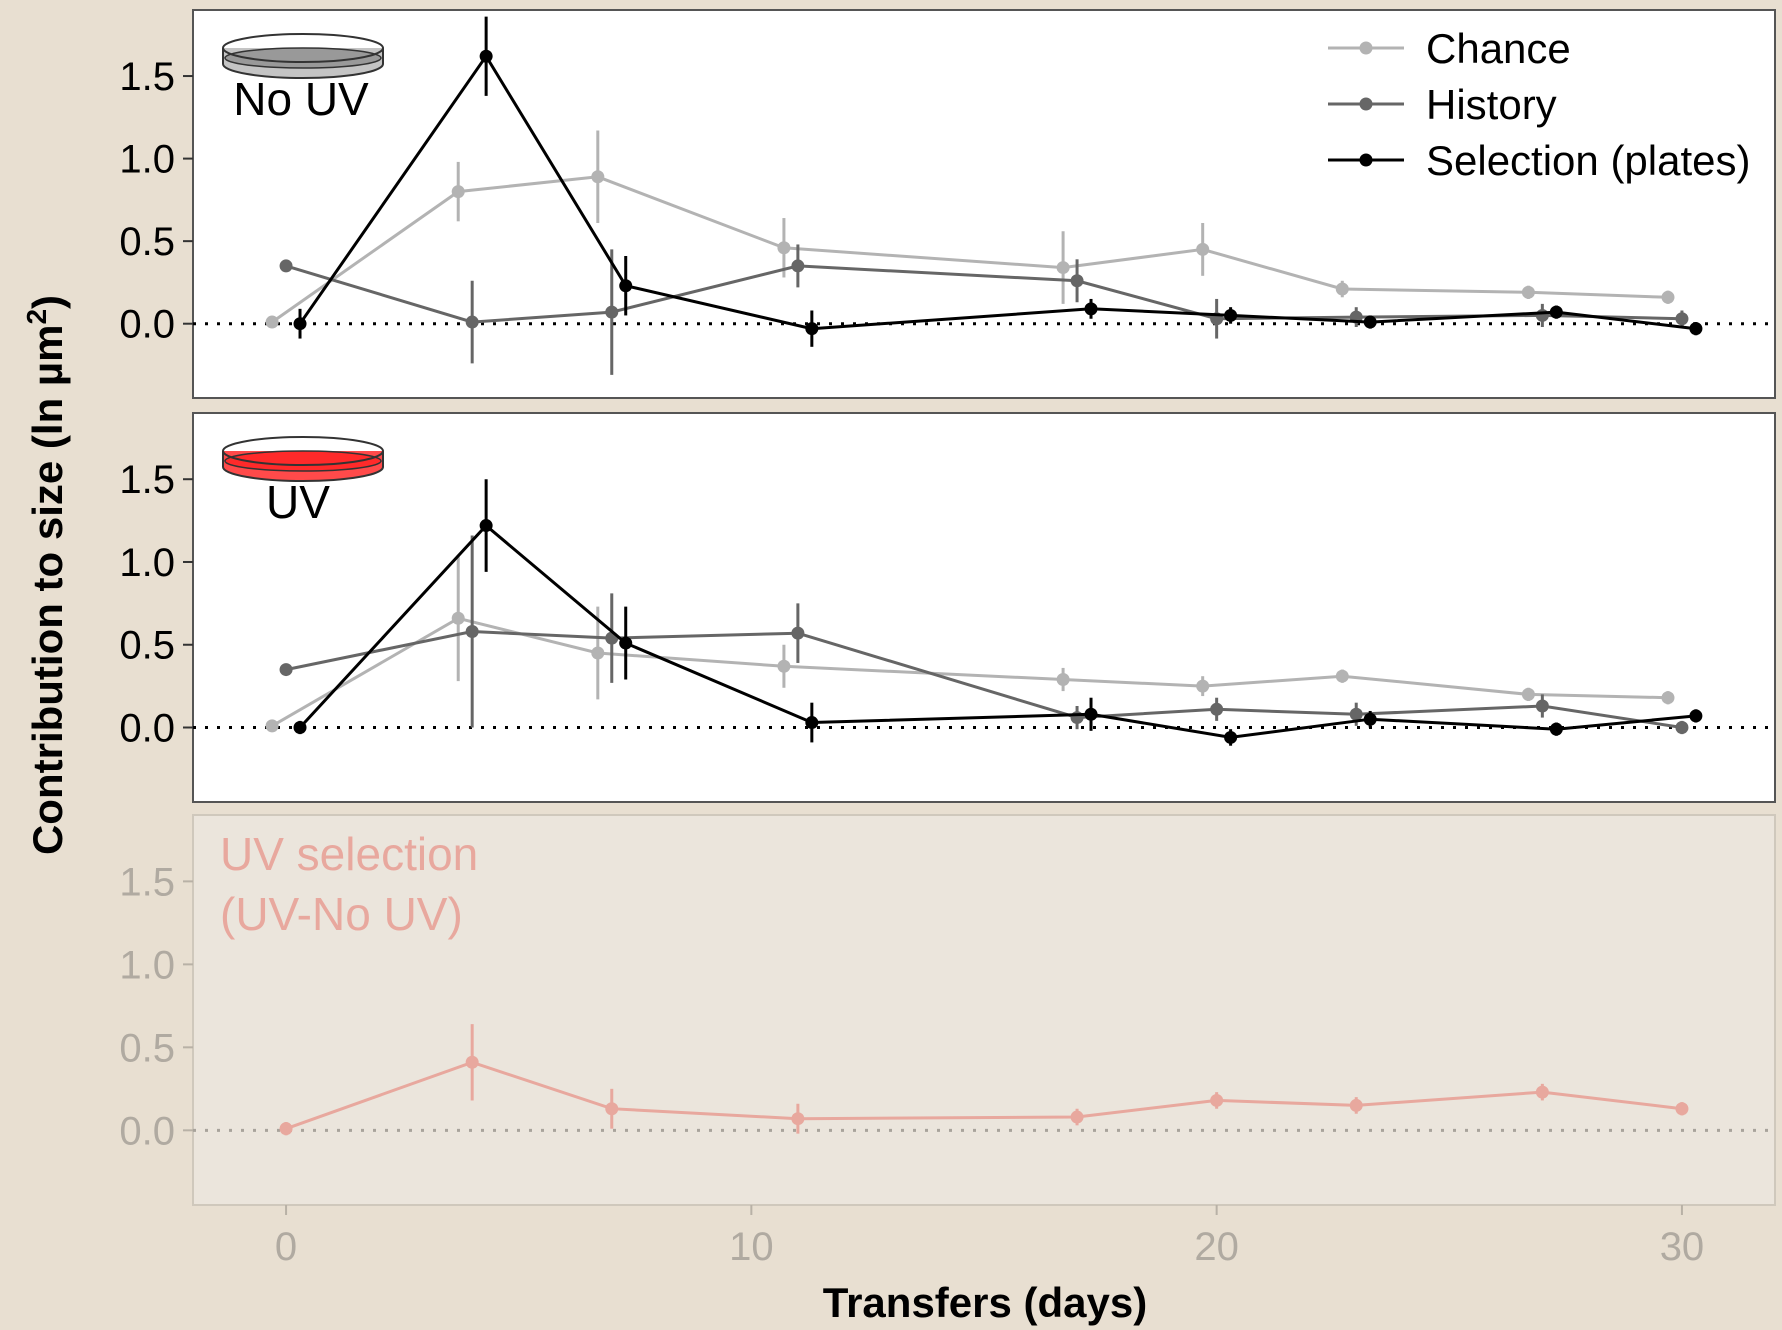 The image size is (1782, 1330). I want to click on x-tick-label: 10, so click(751, 1247).